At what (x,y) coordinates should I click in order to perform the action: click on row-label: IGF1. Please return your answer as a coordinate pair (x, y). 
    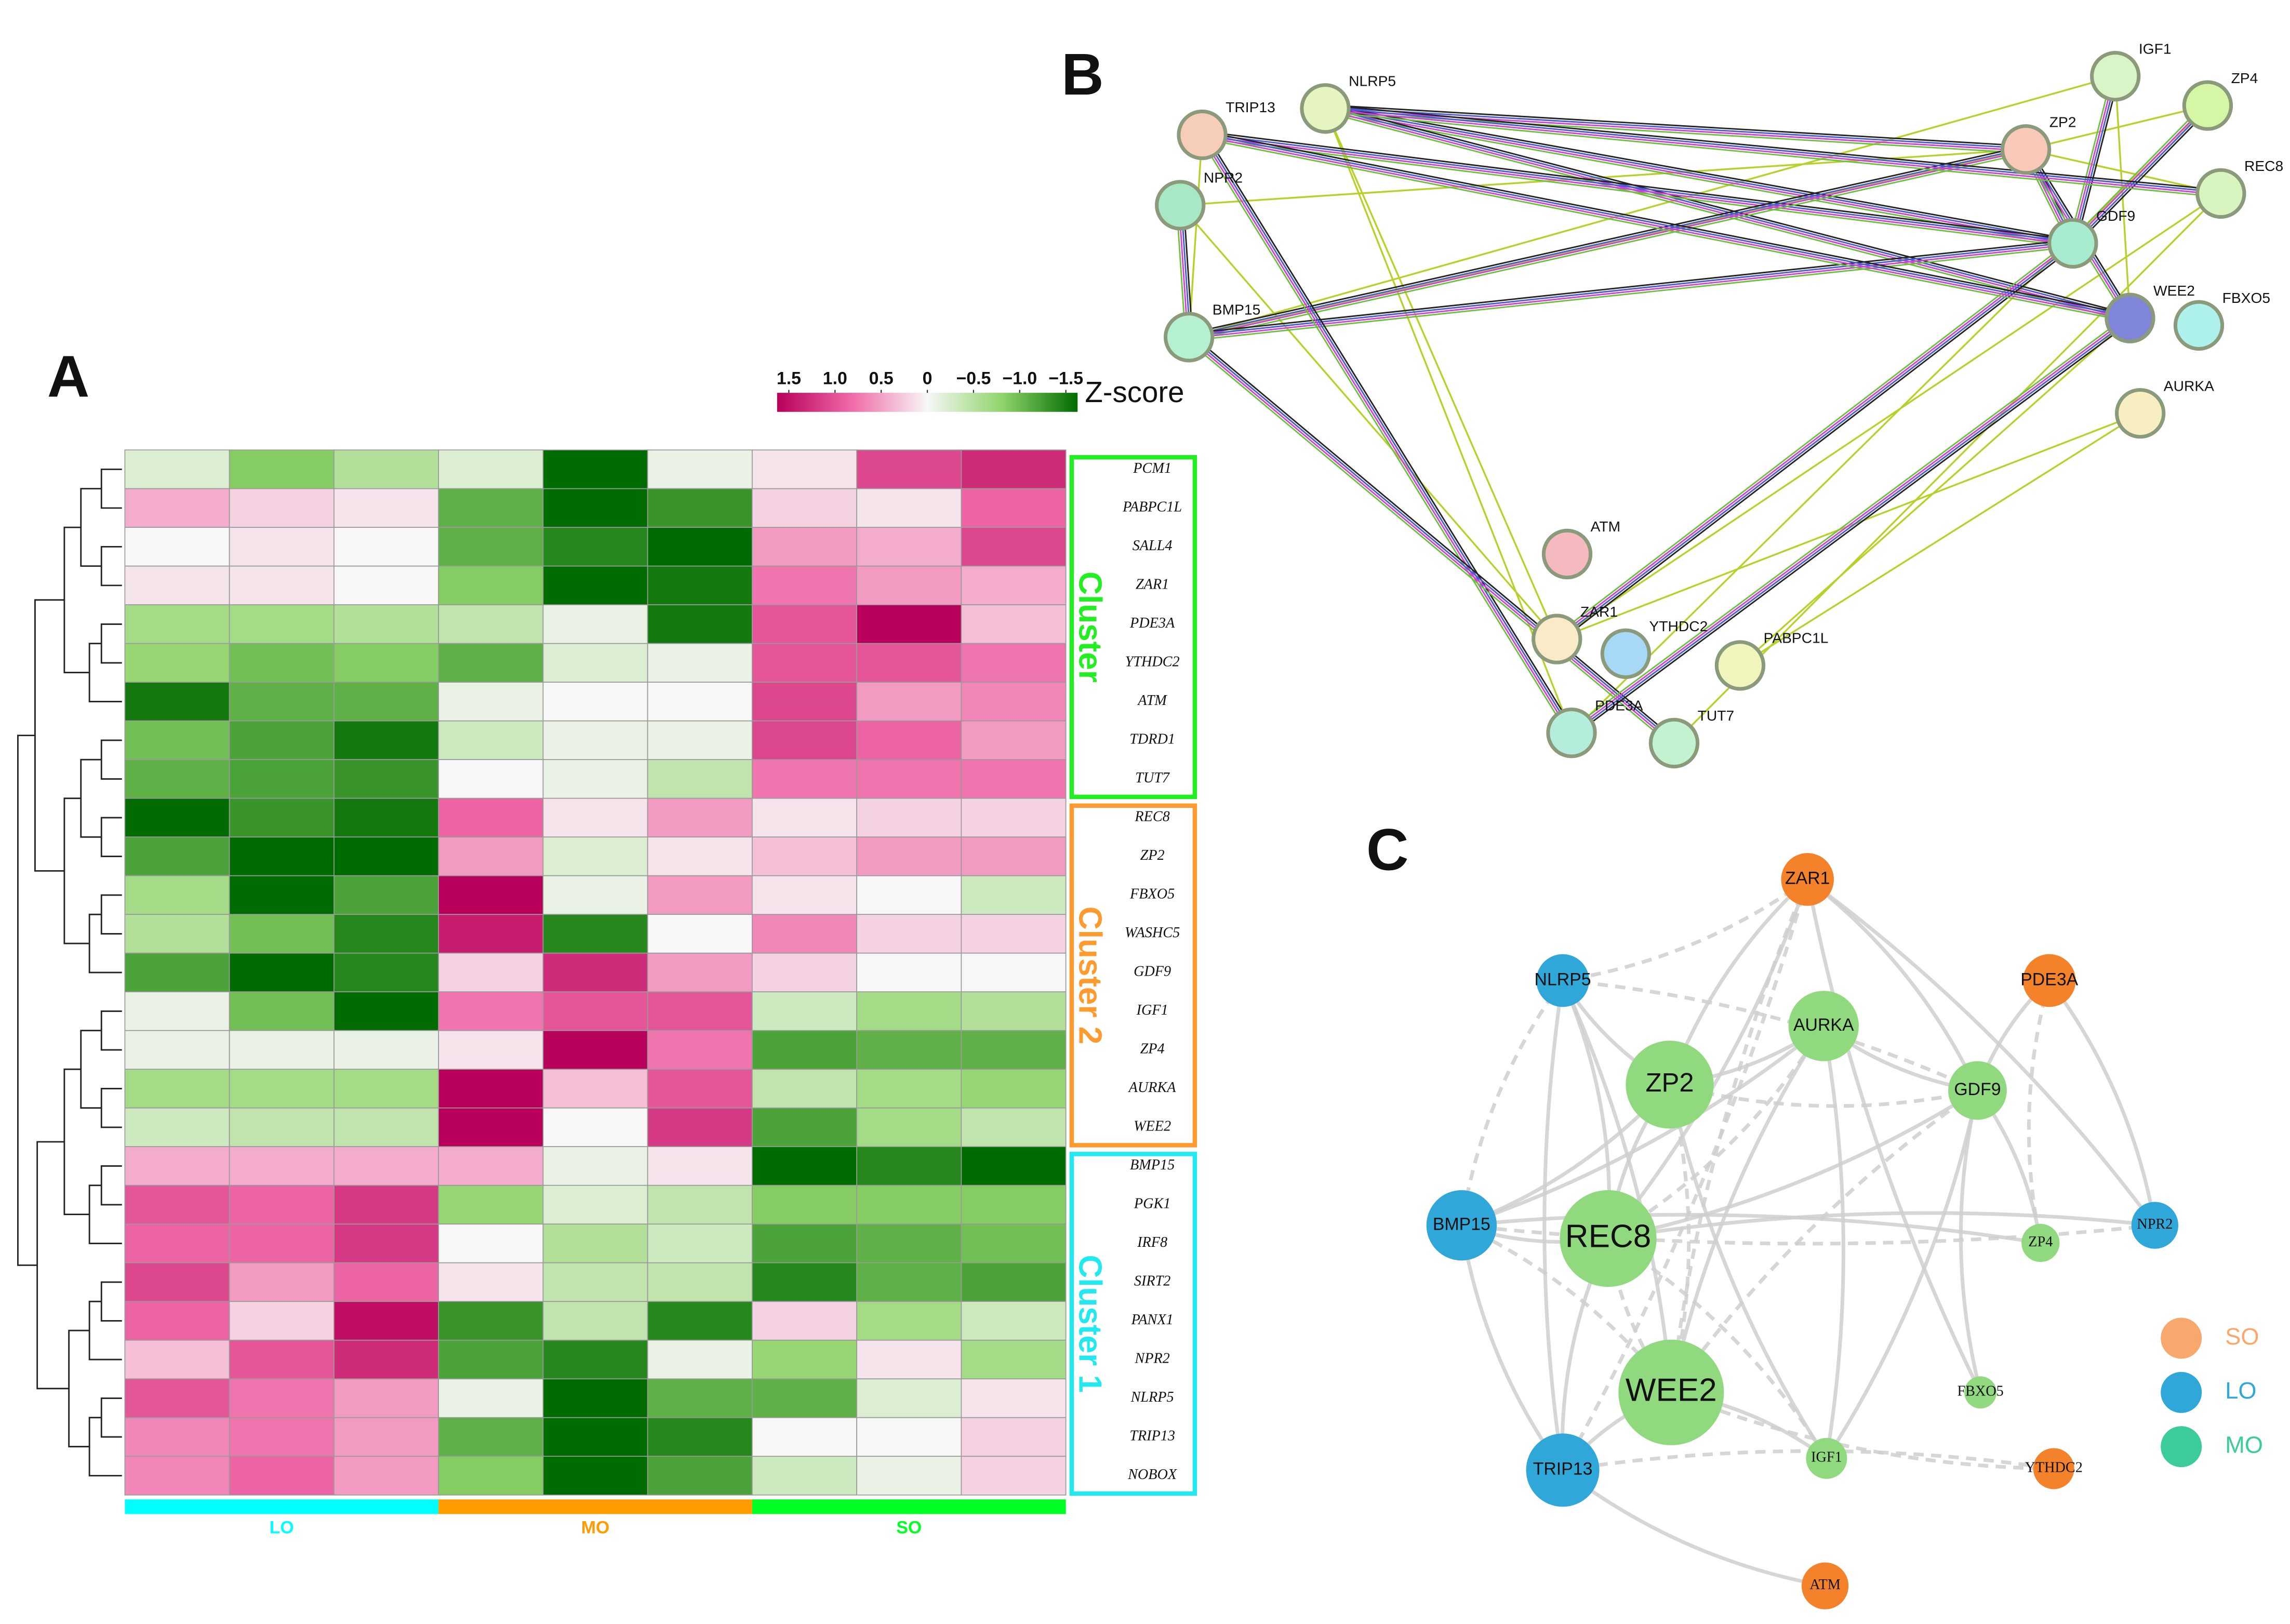
    Looking at the image, I should click on (1152, 1010).